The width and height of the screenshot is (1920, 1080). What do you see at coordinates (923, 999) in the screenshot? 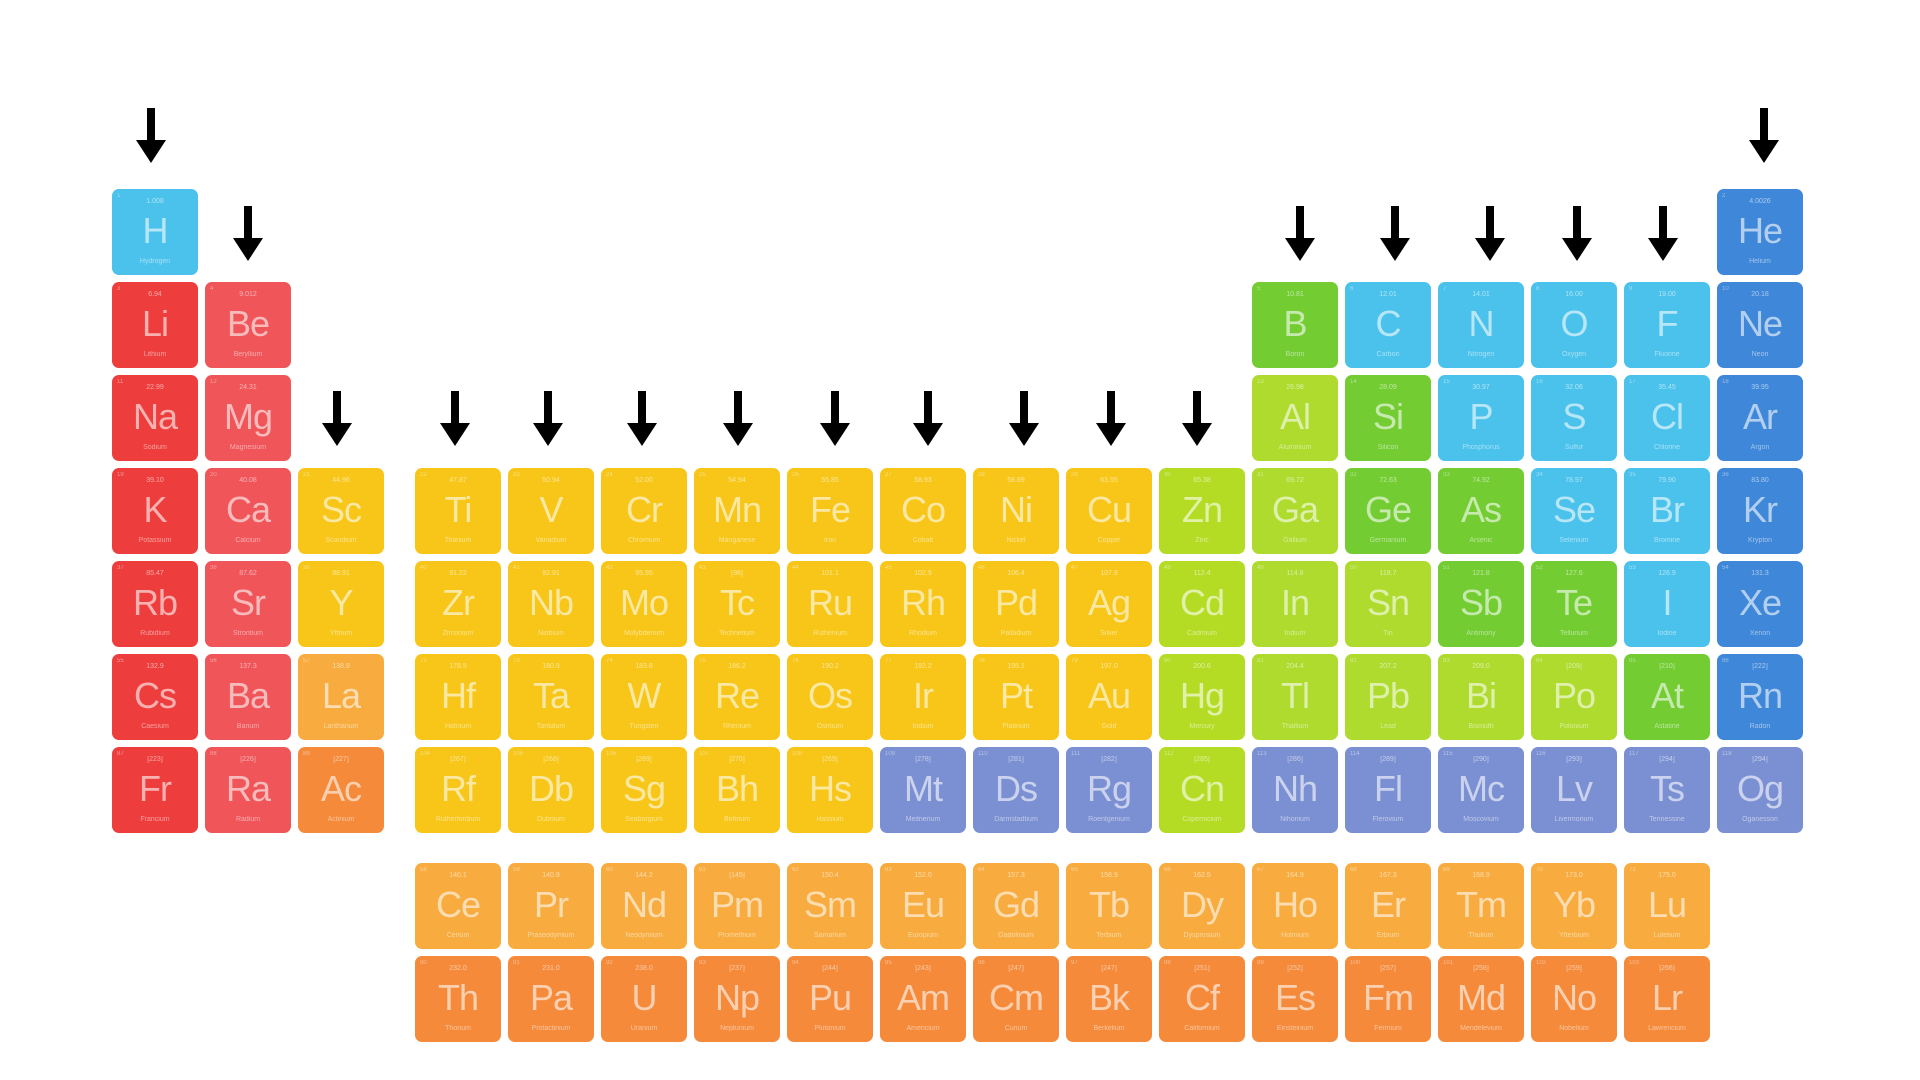
I see `element-cell-am: 95 [243] Am Americium` at bounding box center [923, 999].